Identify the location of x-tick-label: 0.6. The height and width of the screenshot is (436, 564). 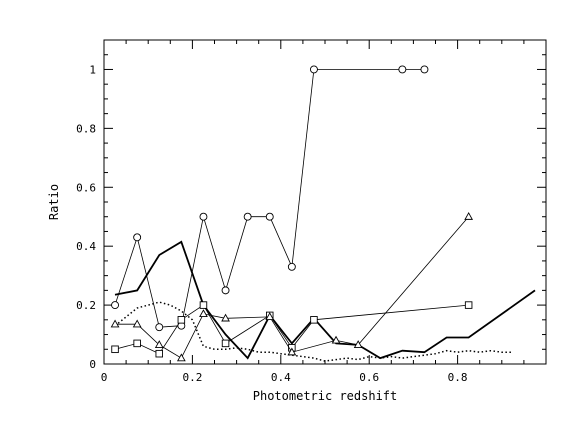
(369, 377).